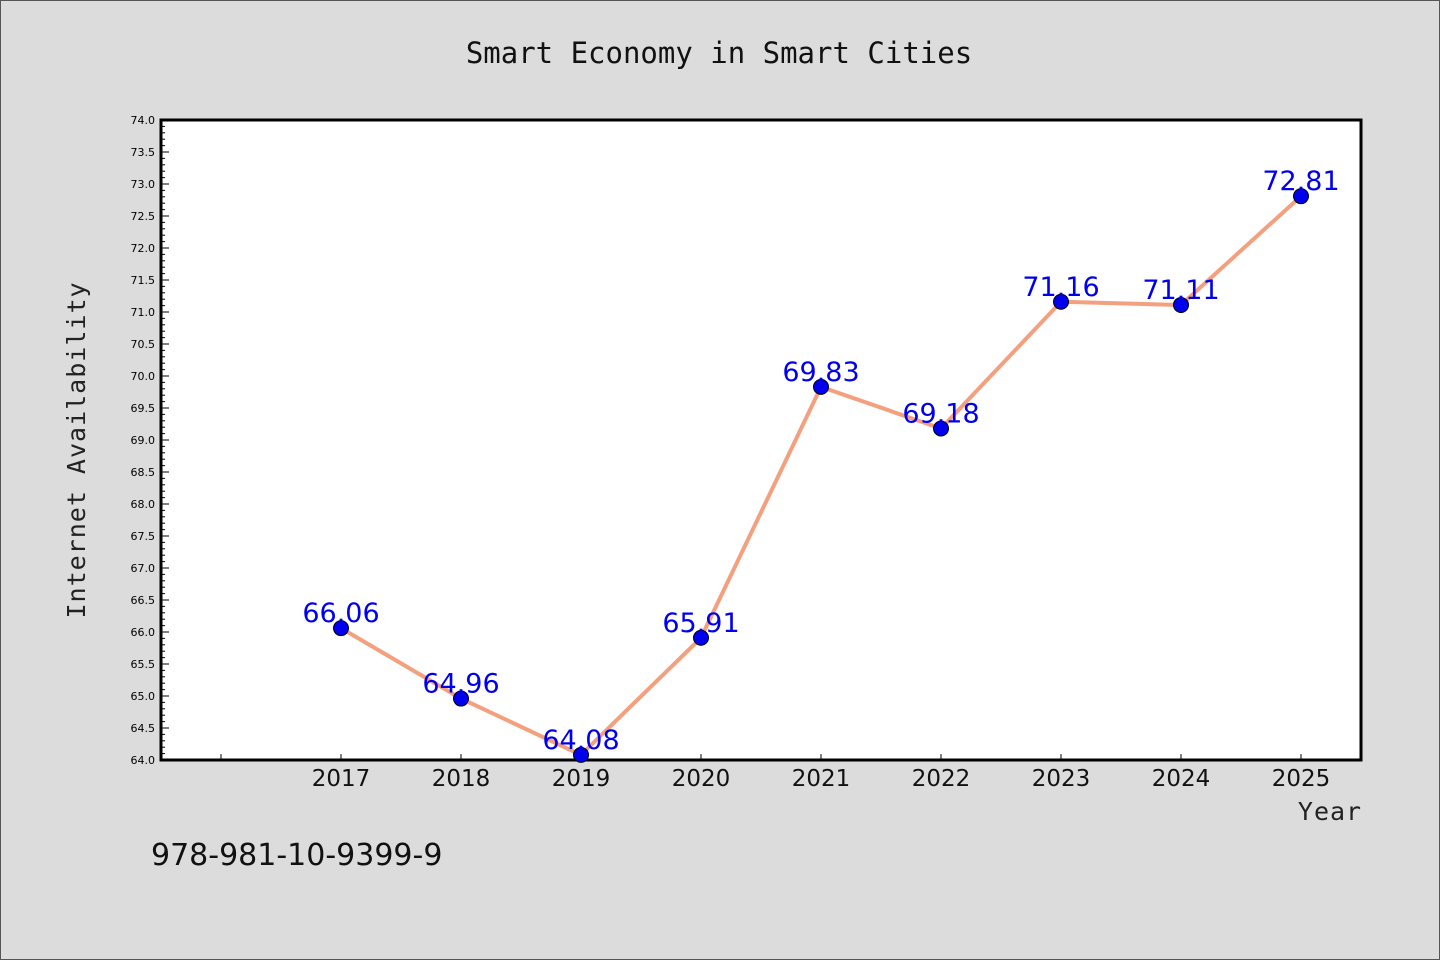  I want to click on y-axis-label: Internet Availability, so click(76, 449).